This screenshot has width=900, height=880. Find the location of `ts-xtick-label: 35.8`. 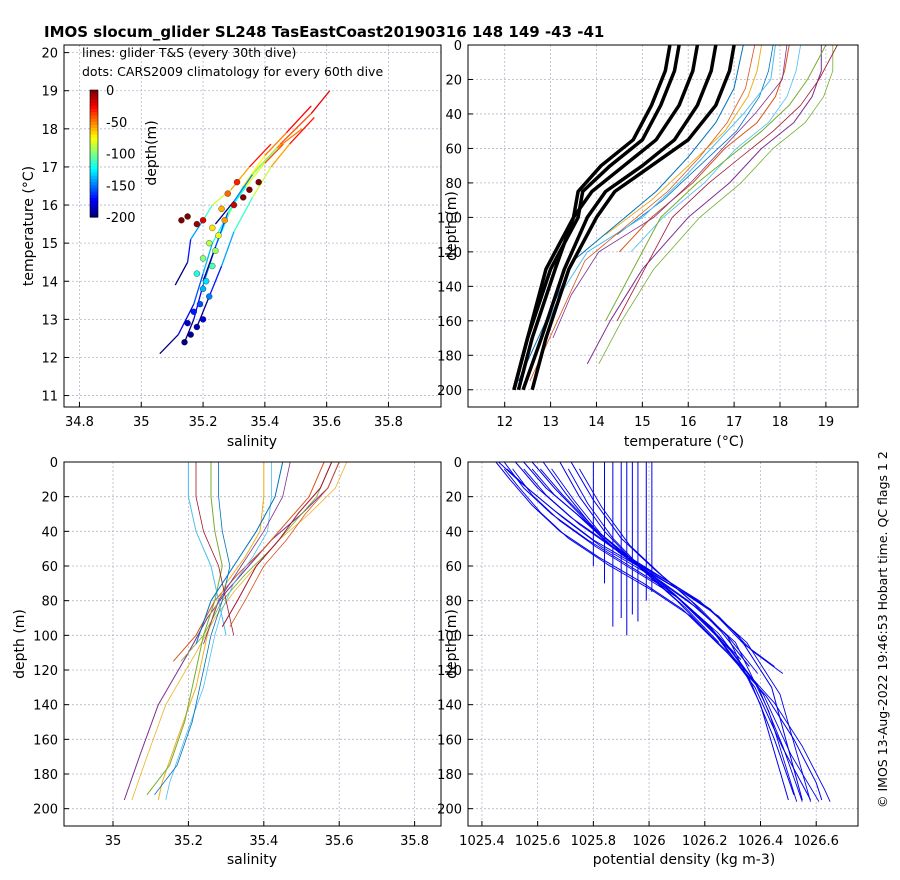

ts-xtick-label: 35.8 is located at coordinates (388, 422).